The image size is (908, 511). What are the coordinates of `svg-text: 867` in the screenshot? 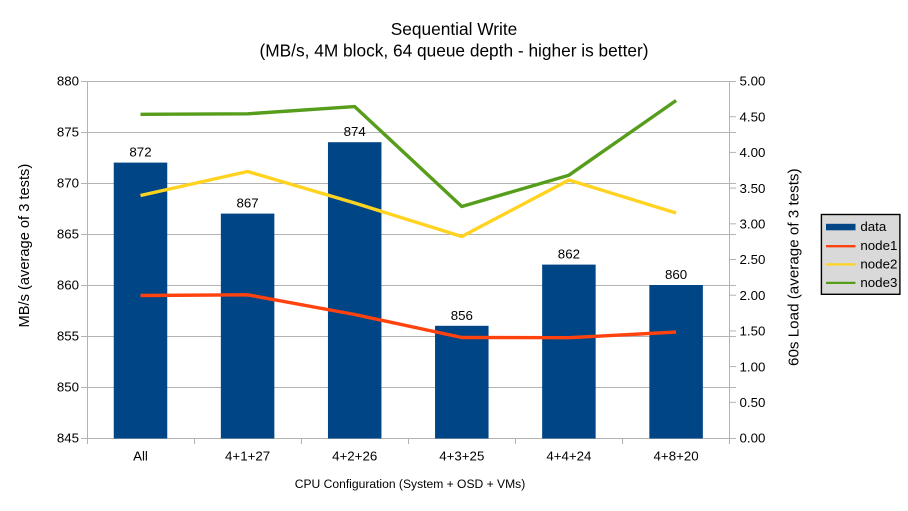 It's located at (248, 203).